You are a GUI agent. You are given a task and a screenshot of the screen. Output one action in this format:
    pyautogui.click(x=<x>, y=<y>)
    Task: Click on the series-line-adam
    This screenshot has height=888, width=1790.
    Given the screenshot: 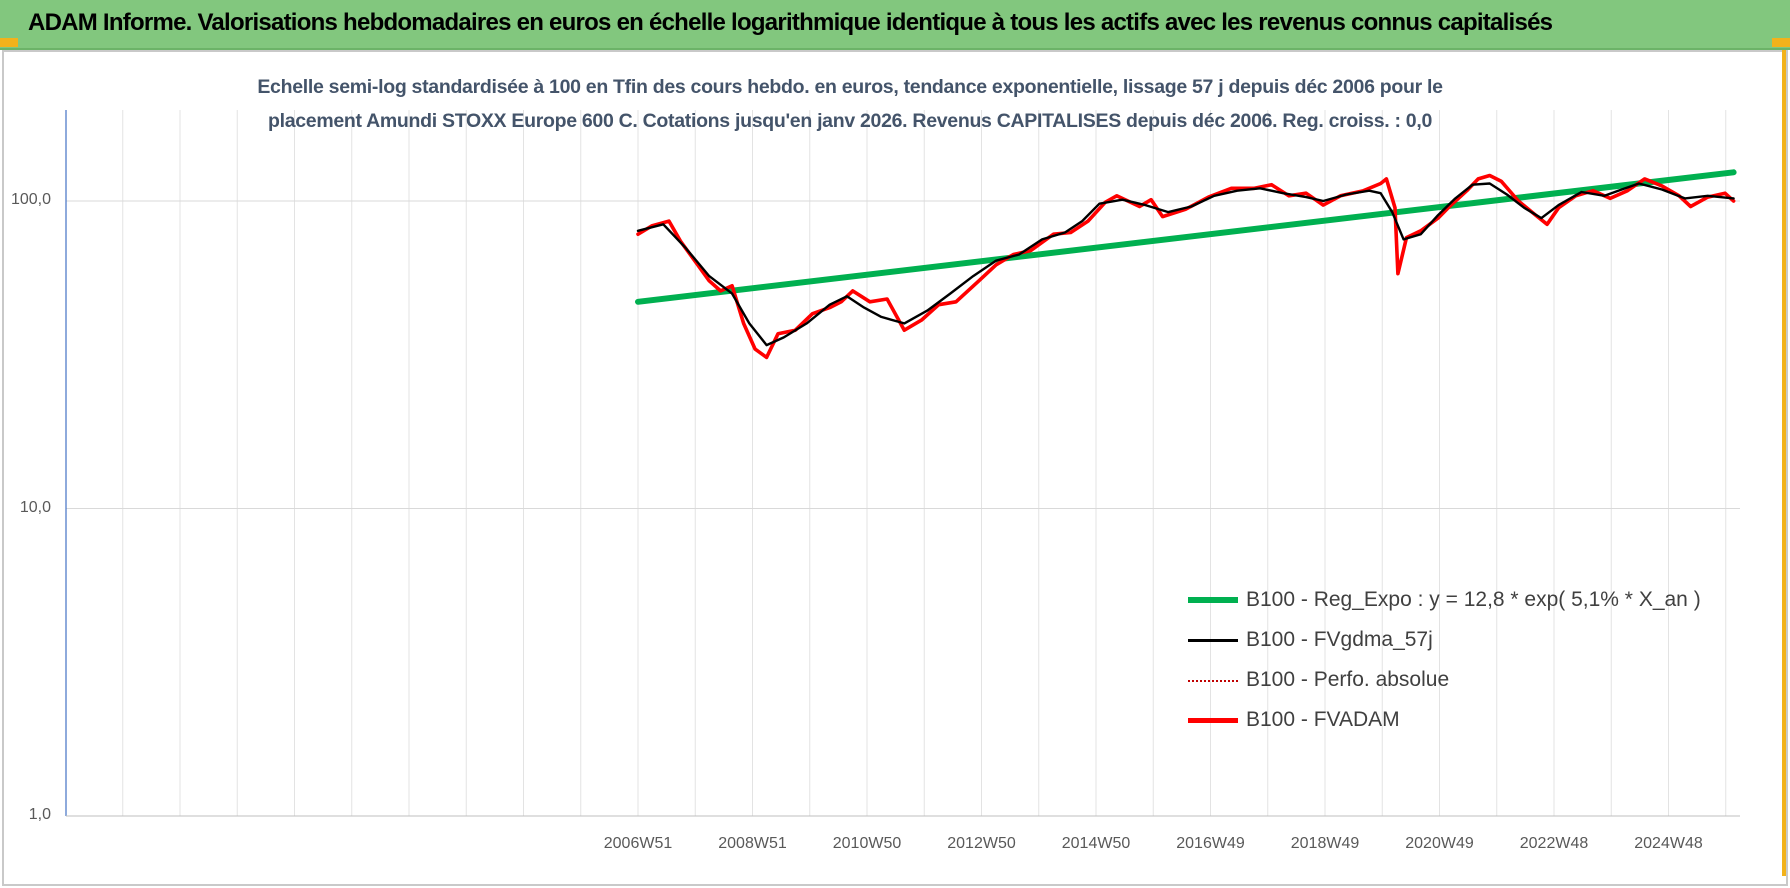 What is the action you would take?
    pyautogui.click(x=1186, y=266)
    